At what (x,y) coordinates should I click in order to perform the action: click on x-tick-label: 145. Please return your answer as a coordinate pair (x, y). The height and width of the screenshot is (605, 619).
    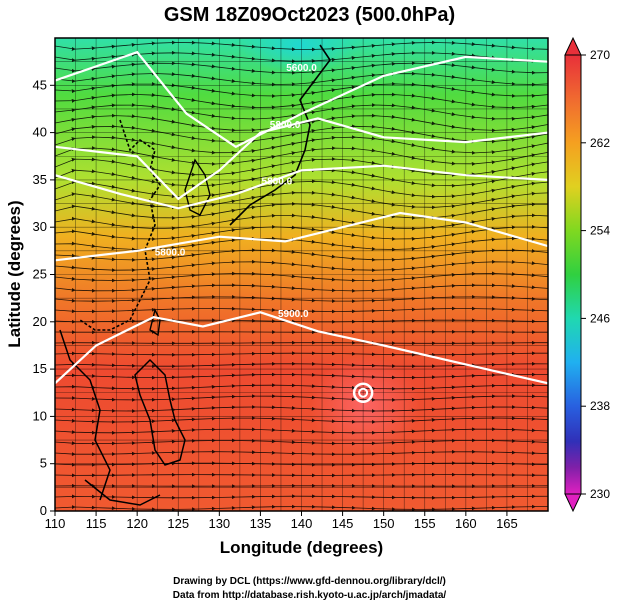
    Looking at the image, I should click on (343, 523).